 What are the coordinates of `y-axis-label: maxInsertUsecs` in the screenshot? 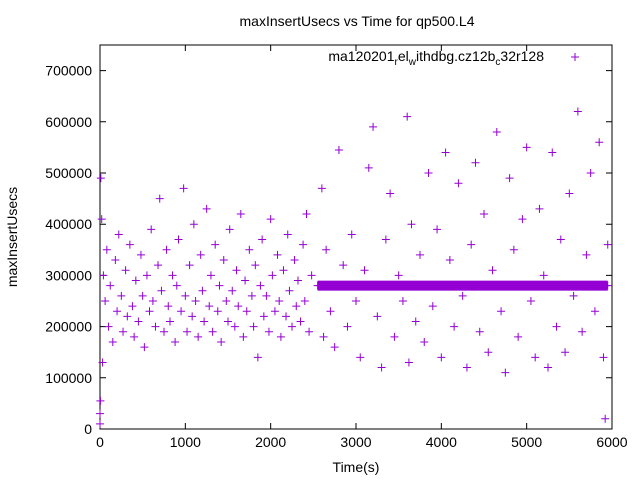 It's located at (12, 237).